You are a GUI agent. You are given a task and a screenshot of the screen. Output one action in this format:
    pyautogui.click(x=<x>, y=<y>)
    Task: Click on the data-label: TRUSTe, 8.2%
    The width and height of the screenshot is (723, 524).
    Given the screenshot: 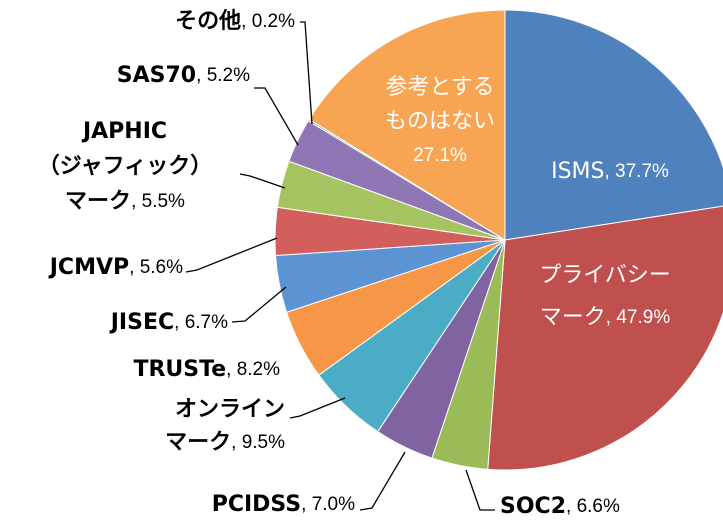 What is the action you would take?
    pyautogui.click(x=206, y=369)
    